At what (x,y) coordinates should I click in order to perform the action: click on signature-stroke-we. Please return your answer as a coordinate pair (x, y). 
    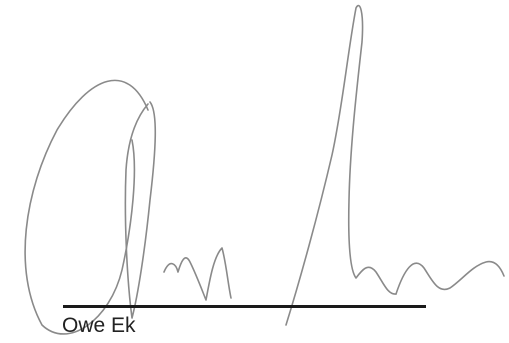
    Looking at the image, I should click on (197, 274).